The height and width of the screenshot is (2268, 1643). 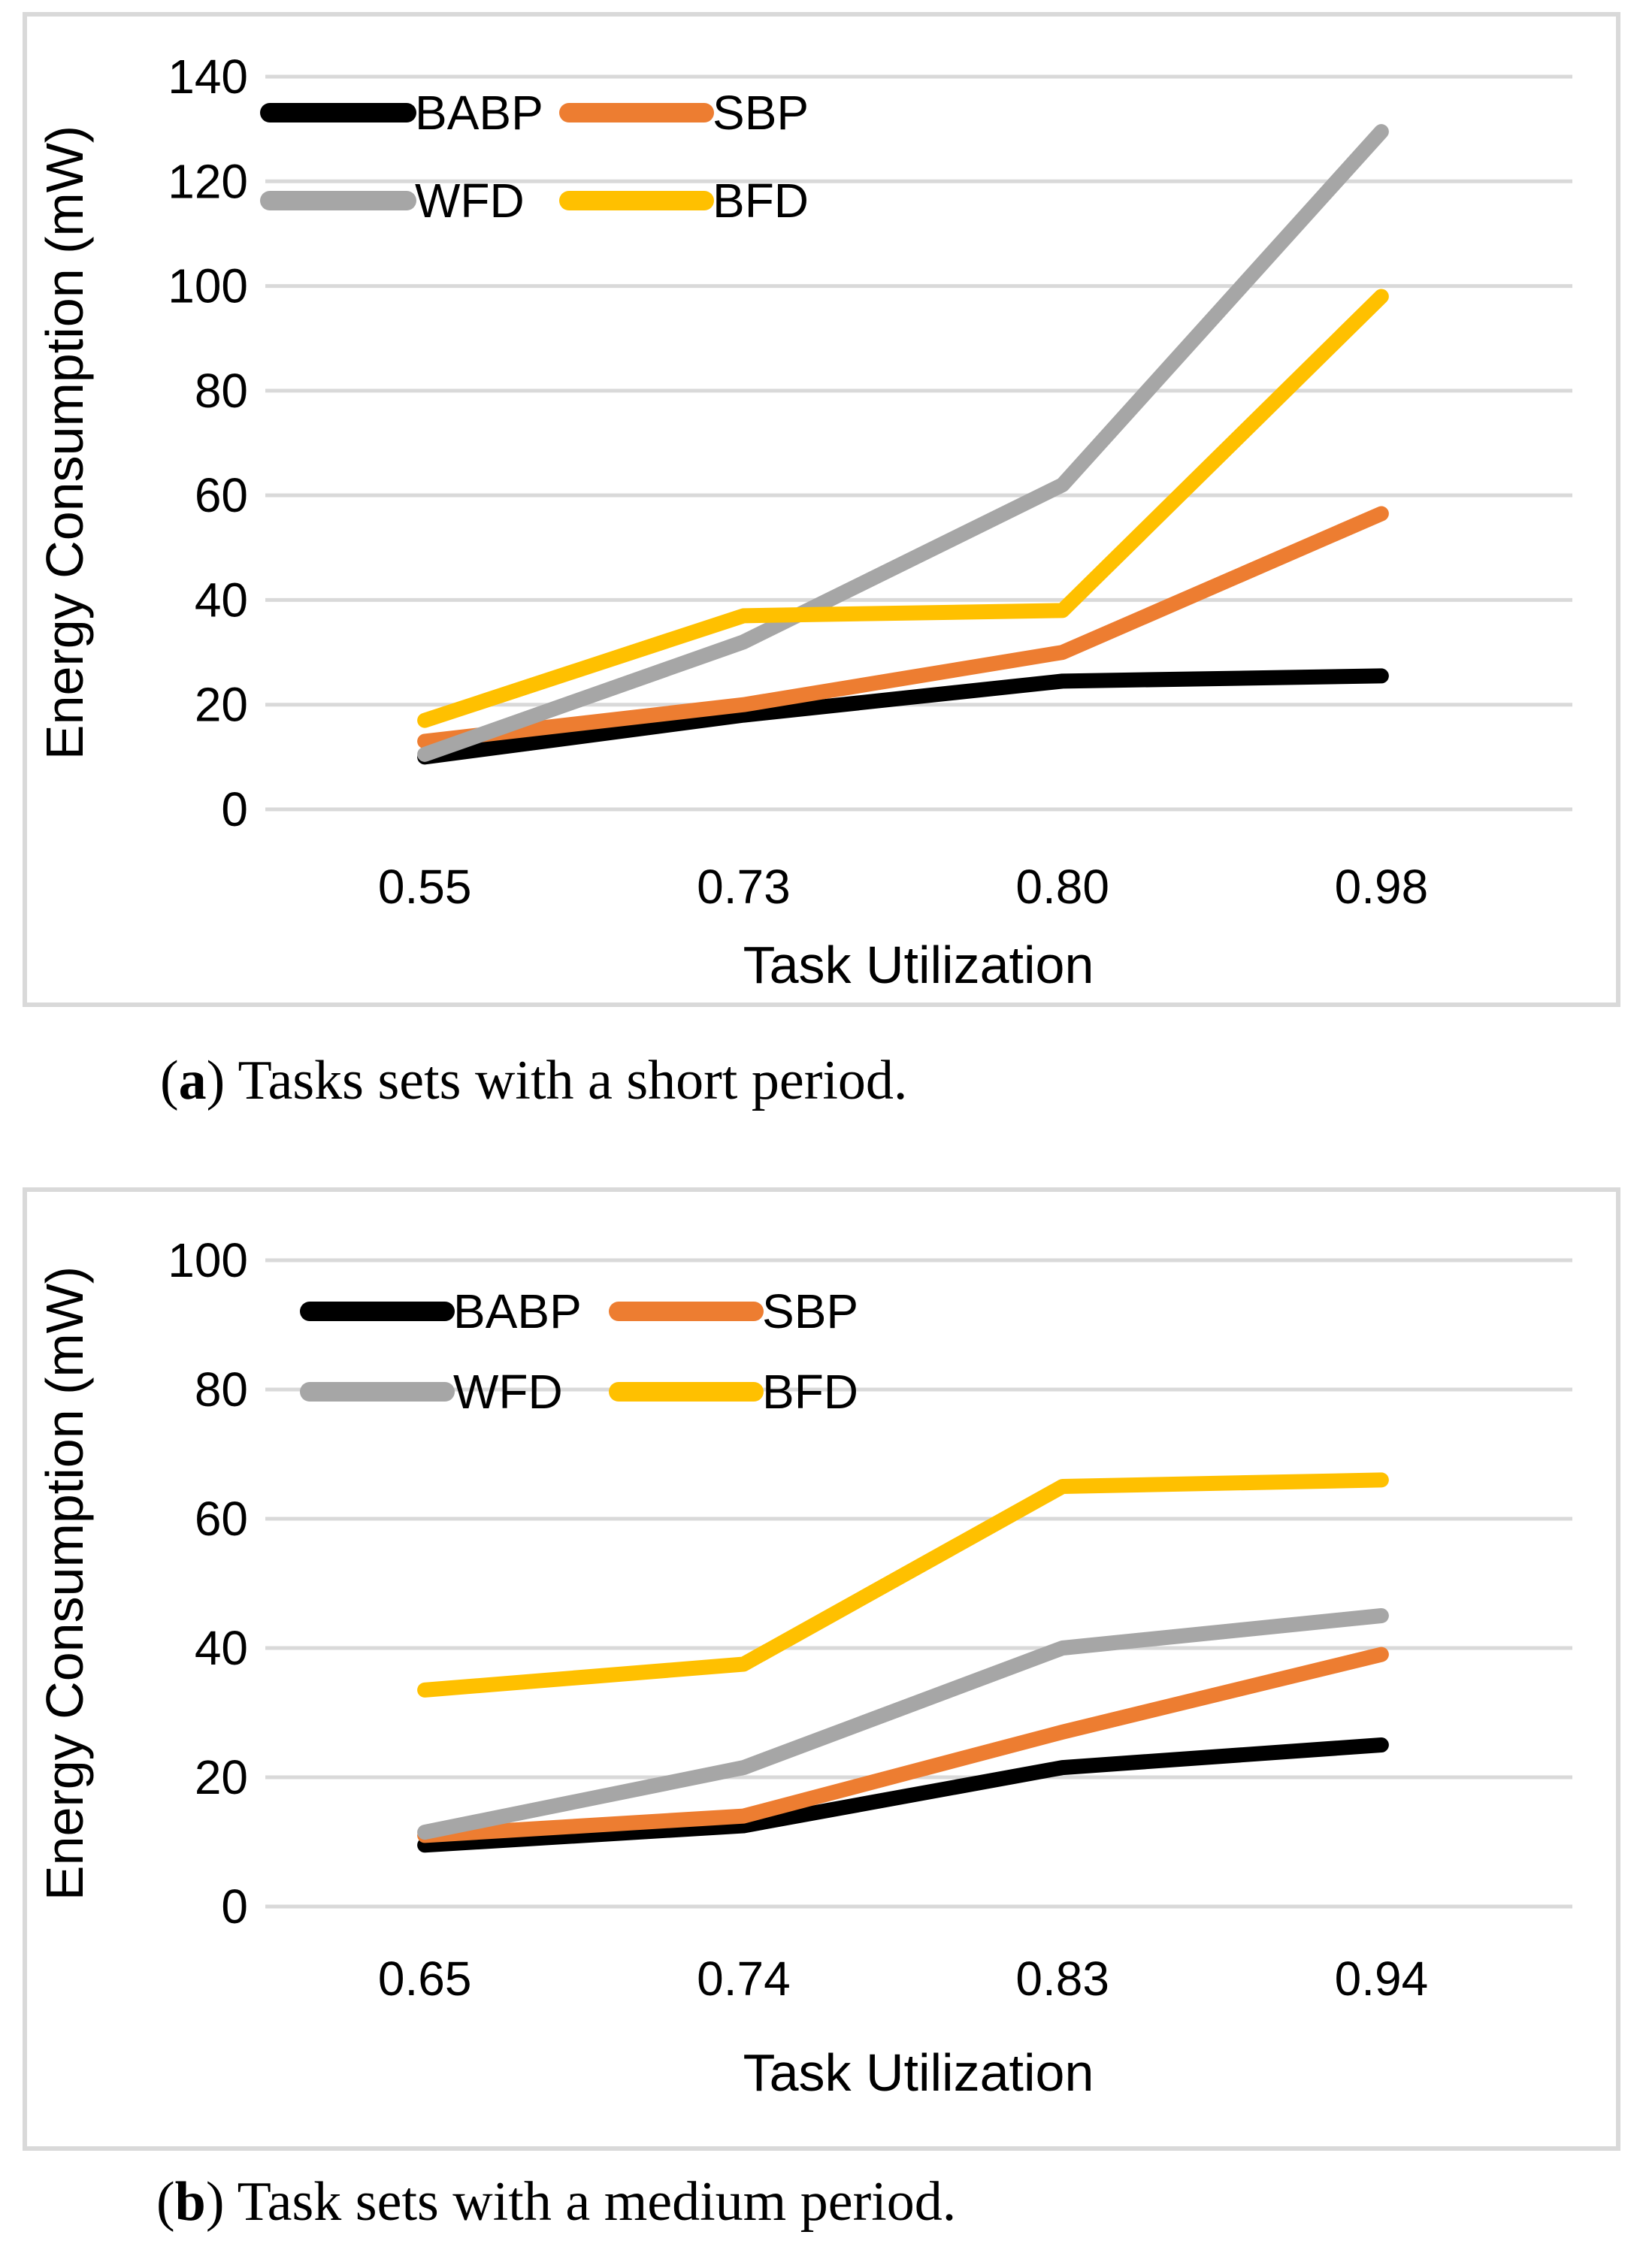 What do you see at coordinates (903, 1979) in the screenshot?
I see `chart-b-x-tick-labels: 0.65 0.74 0.83 0.94` at bounding box center [903, 1979].